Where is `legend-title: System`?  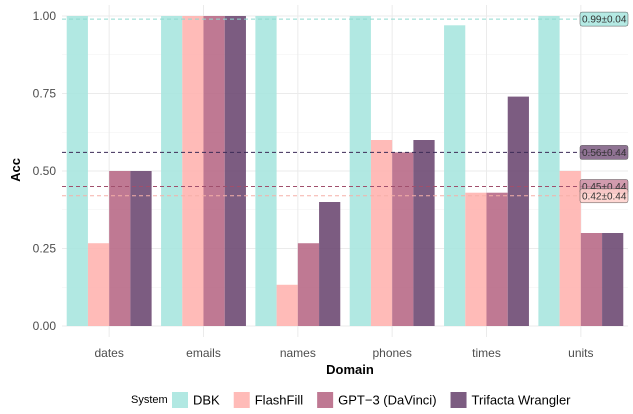
legend-title: System is located at coordinates (149, 400).